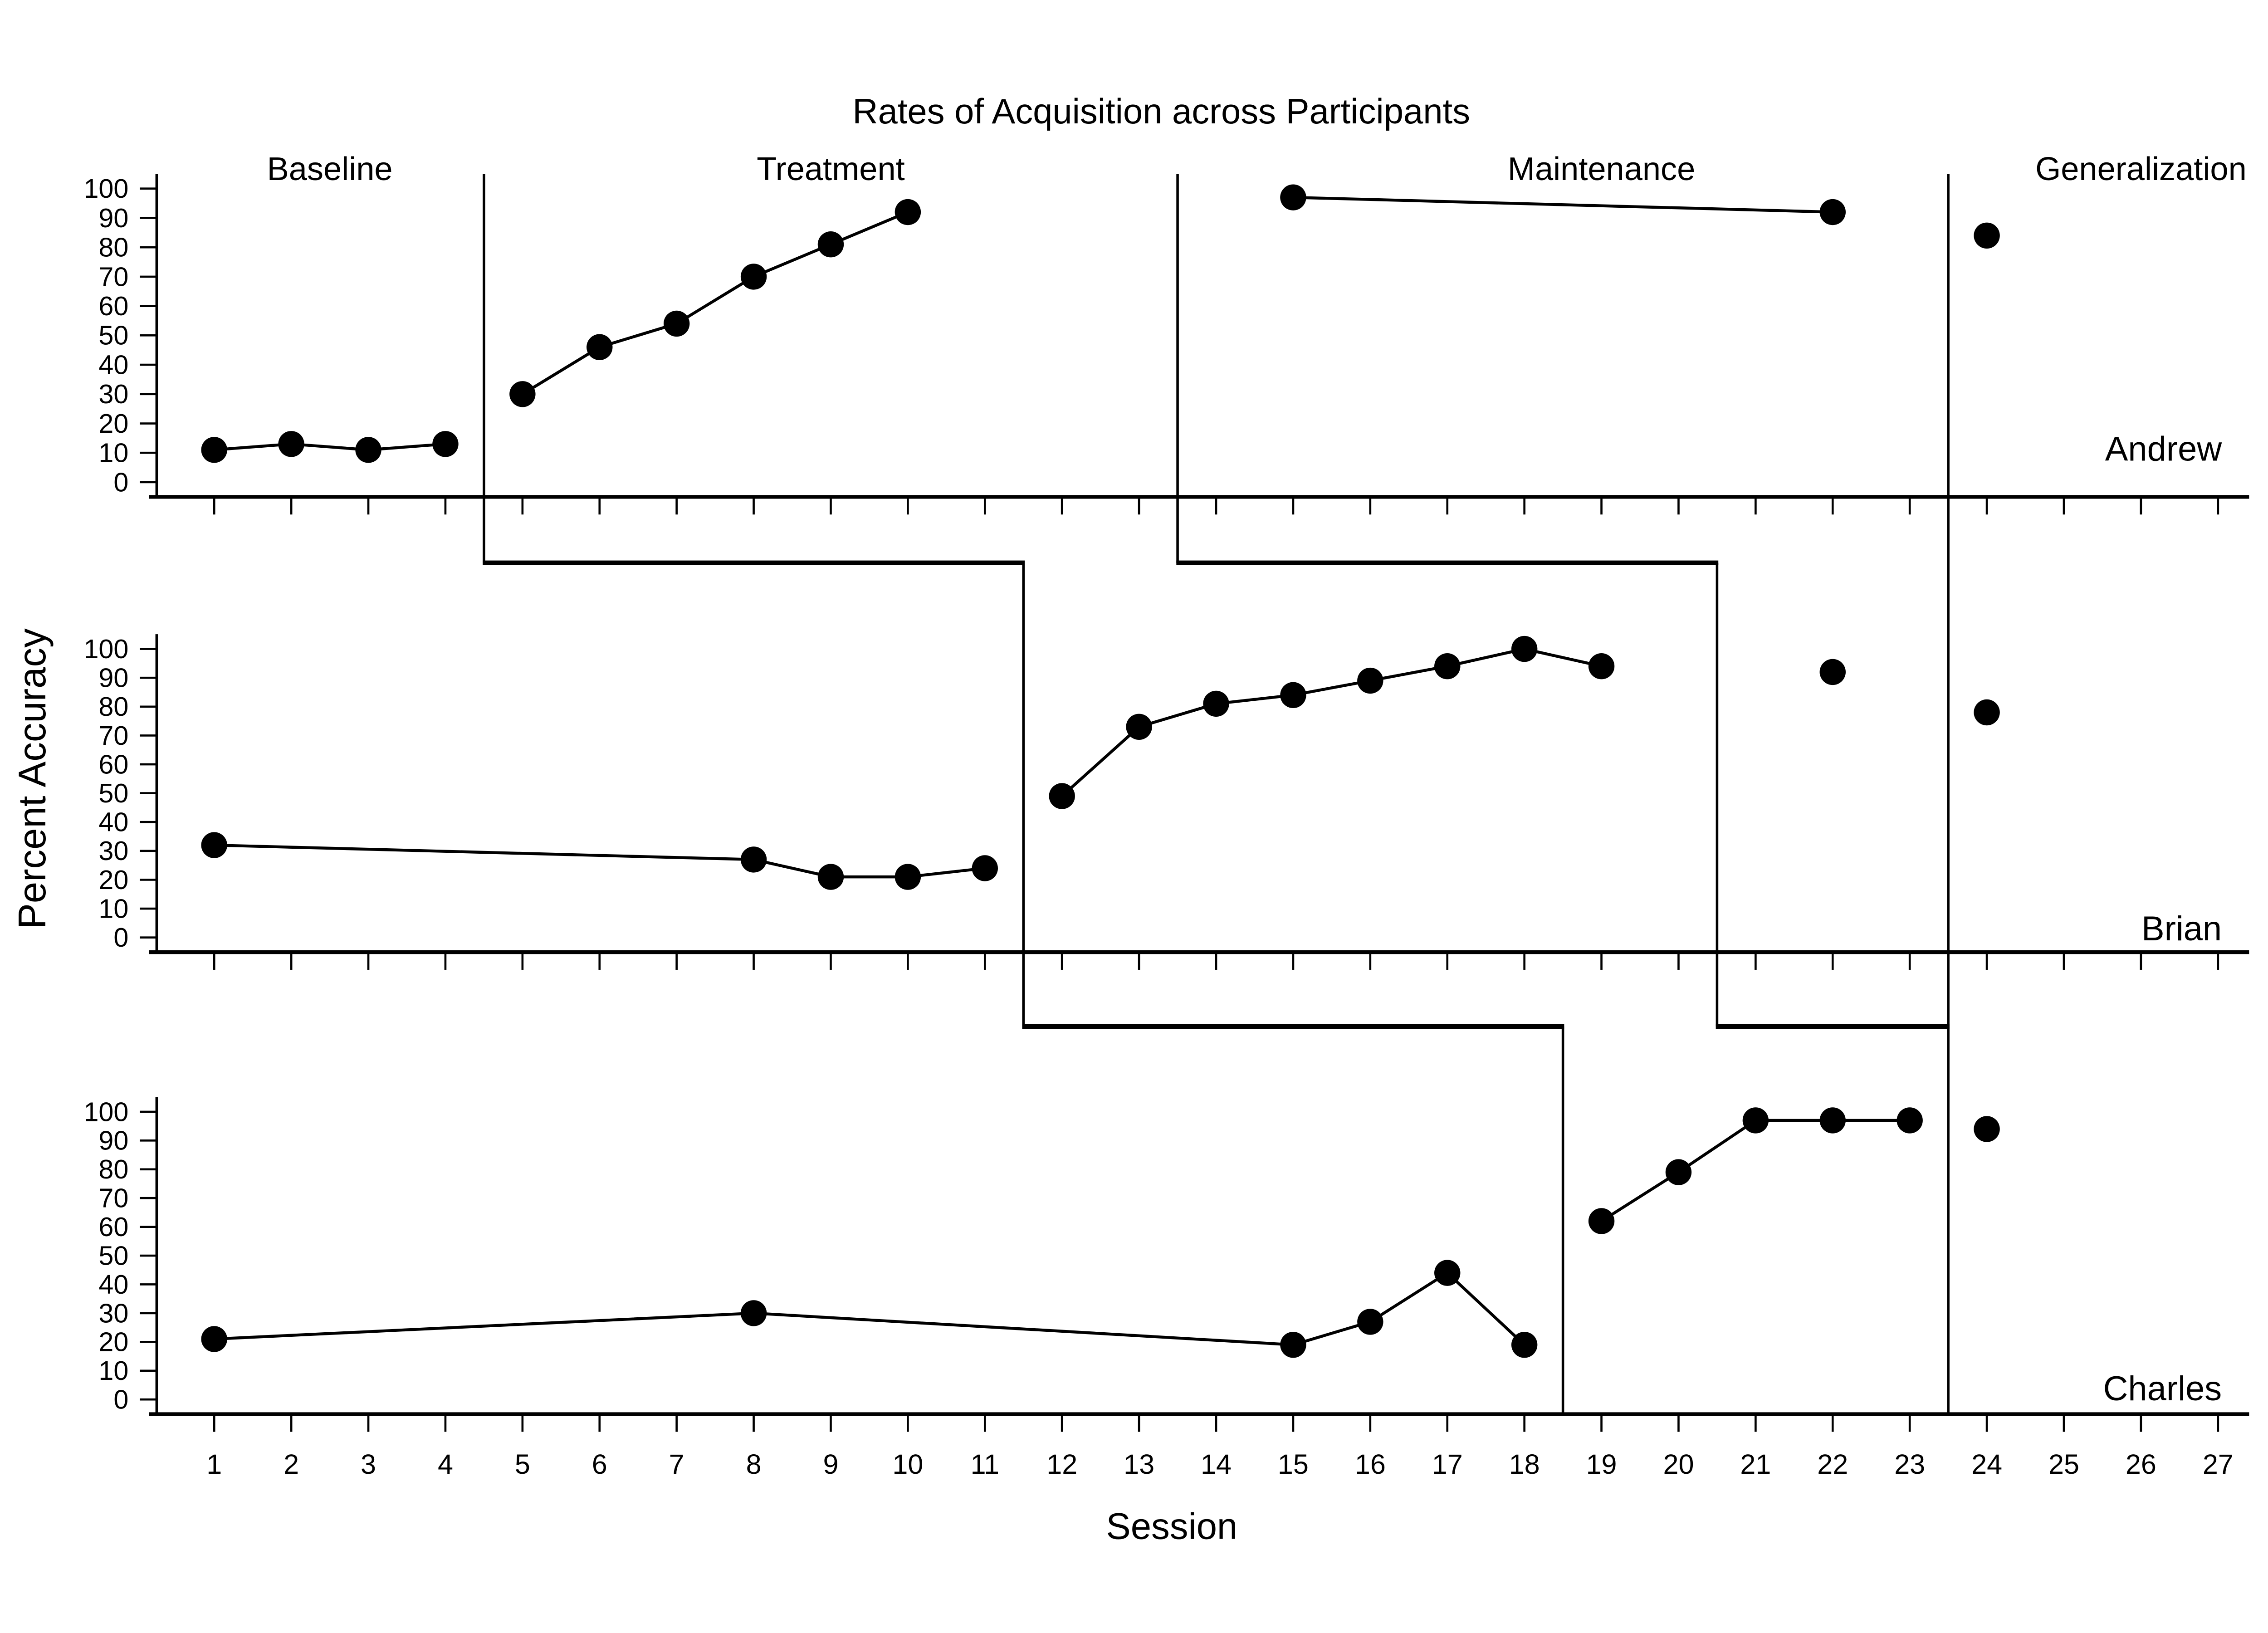 This screenshot has width=2268, height=1633. Describe the element at coordinates (2163, 449) in the screenshot. I see `participant-label: Andrew` at that location.